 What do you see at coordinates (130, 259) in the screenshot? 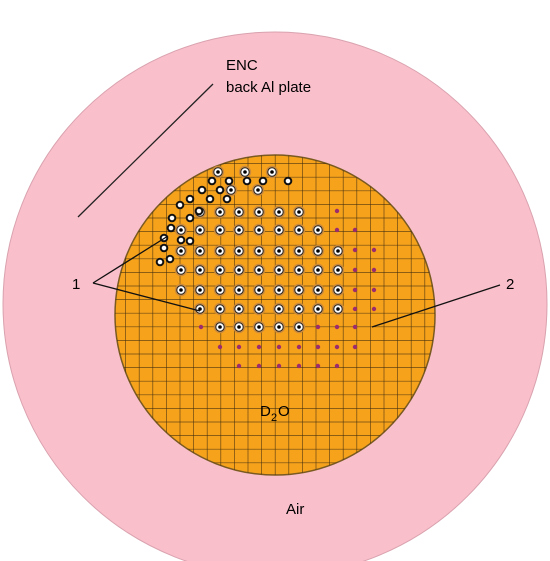
I see `callout-1-line-a` at bounding box center [130, 259].